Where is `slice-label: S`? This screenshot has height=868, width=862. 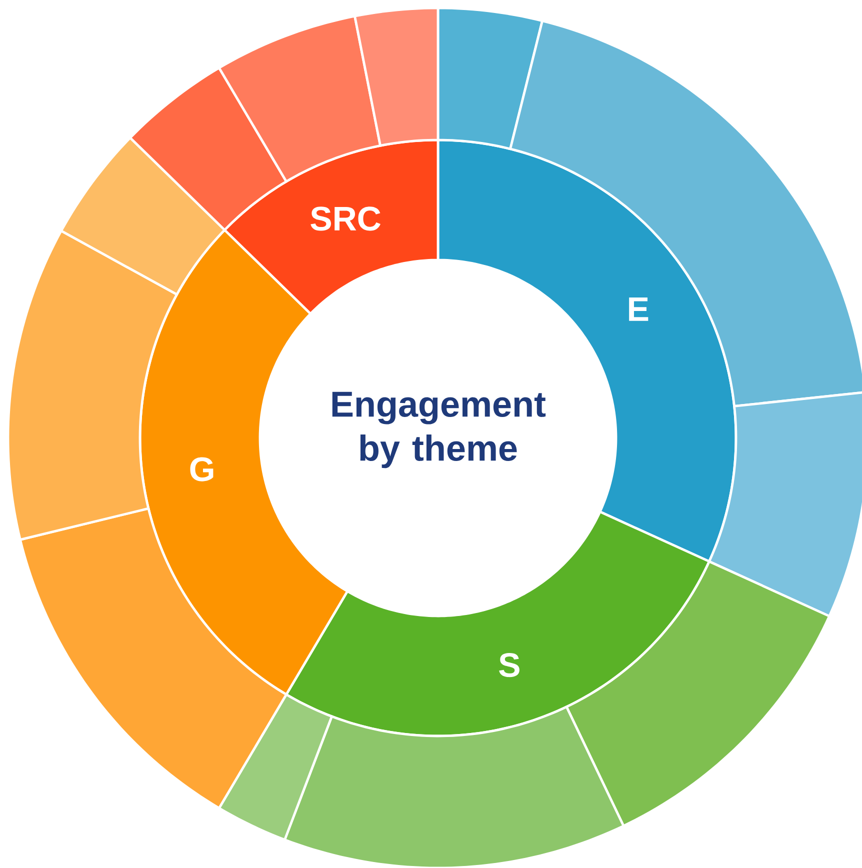
slice-label: S is located at coordinates (509, 665).